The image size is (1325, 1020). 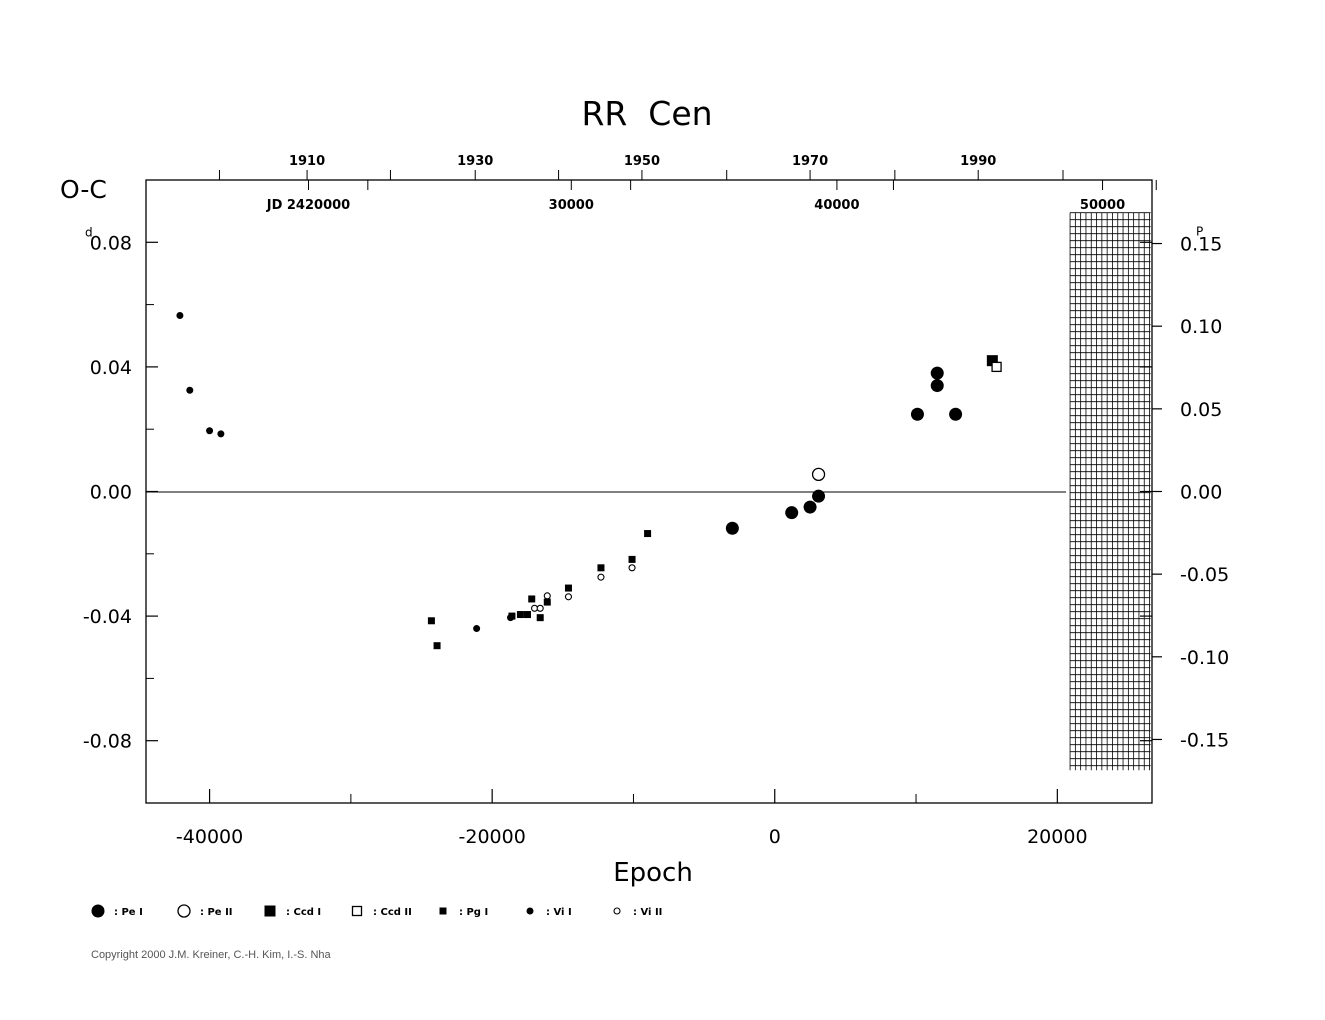 I want to click on legend-label: : Ccd II, so click(x=392, y=912).